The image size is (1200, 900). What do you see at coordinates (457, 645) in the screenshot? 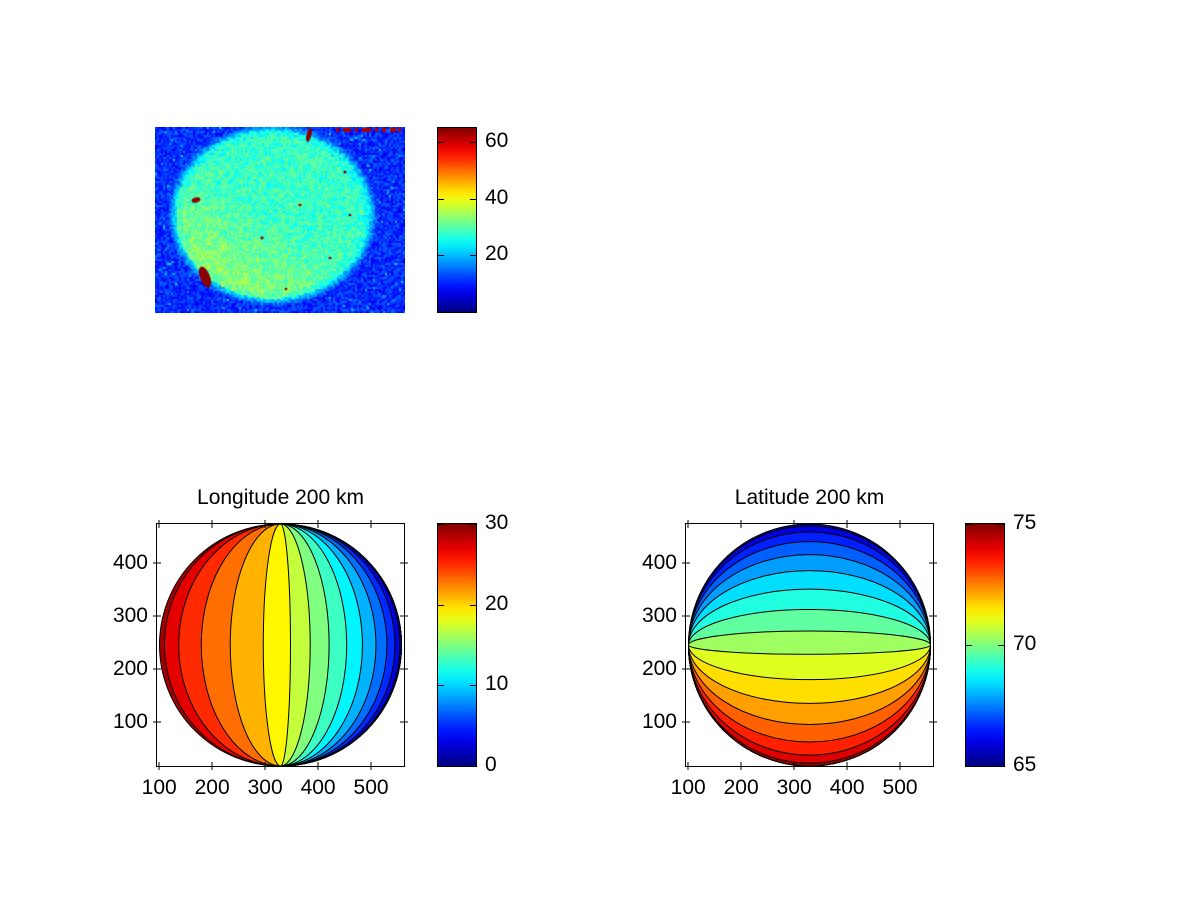
I see `colorbar-longitude` at bounding box center [457, 645].